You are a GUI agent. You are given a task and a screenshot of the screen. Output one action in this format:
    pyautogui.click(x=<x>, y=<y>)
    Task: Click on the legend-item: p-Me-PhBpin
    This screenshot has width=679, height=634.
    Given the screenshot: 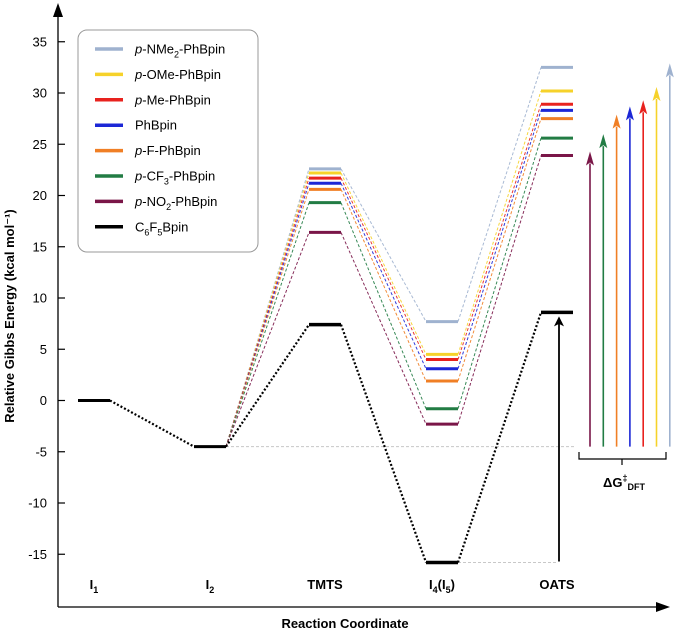 What is the action you would take?
    pyautogui.click(x=153, y=99)
    